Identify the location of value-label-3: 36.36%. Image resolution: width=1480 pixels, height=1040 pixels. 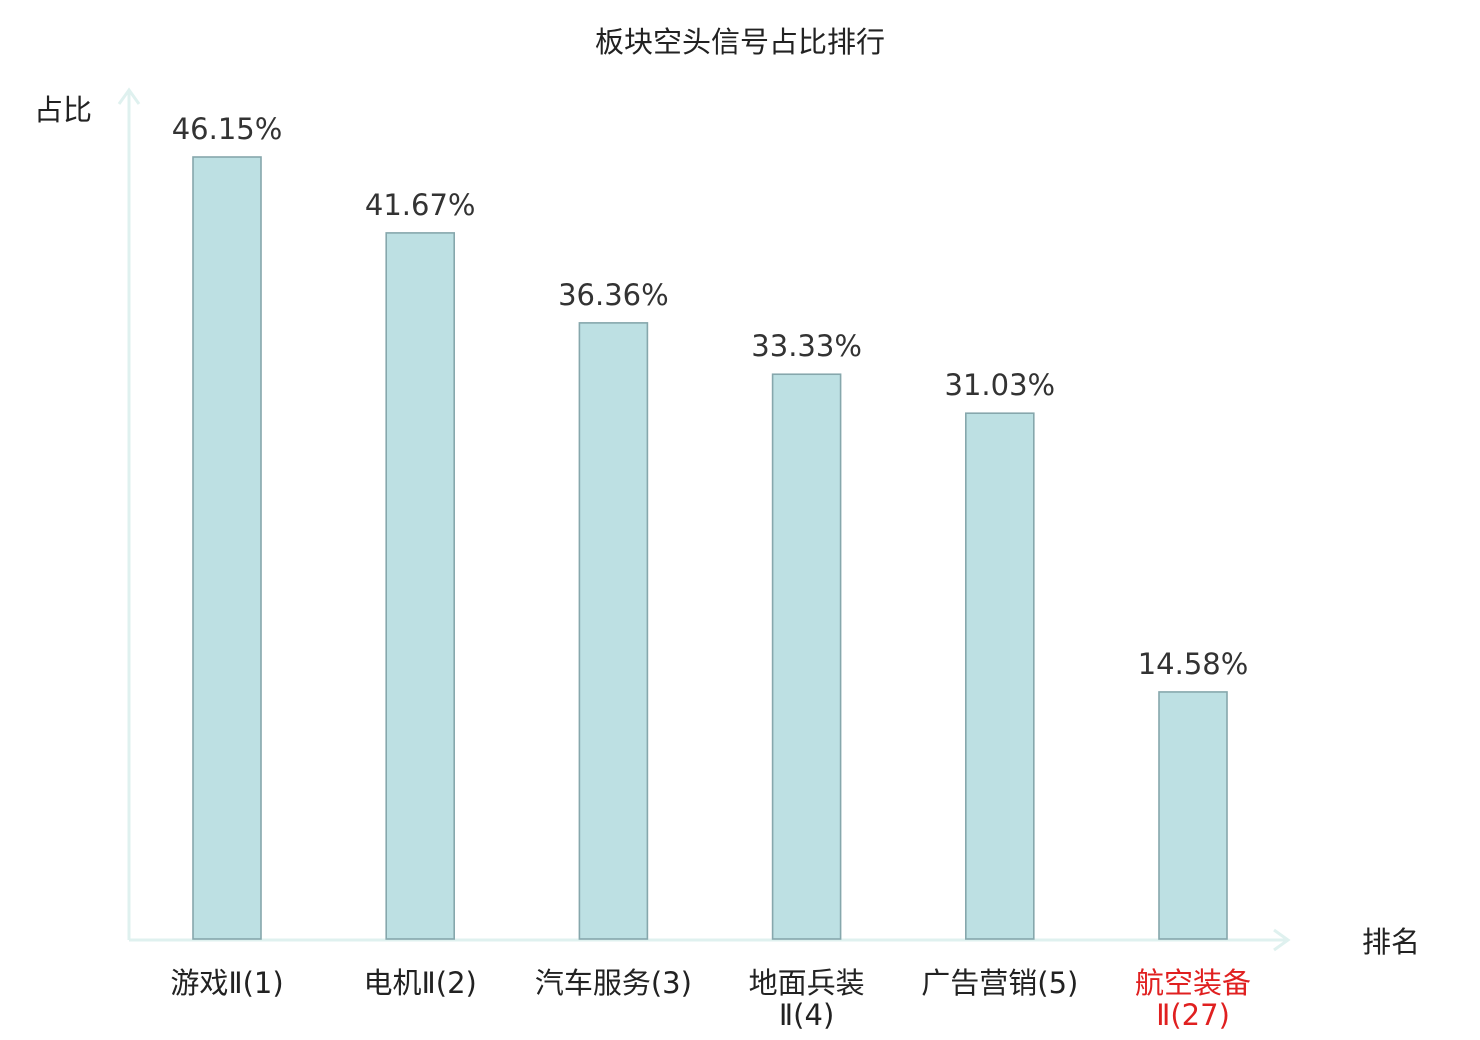
(613, 295).